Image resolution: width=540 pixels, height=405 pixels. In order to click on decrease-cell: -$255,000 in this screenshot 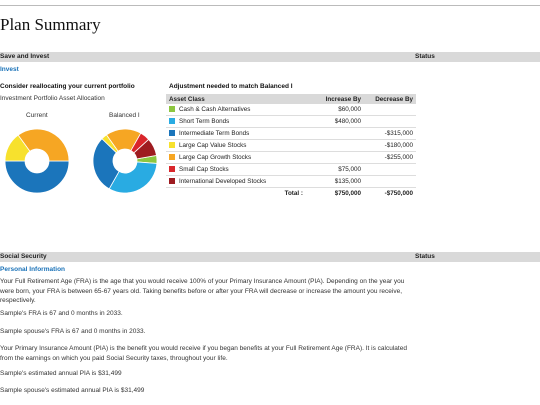, I will do `click(390, 157)`.